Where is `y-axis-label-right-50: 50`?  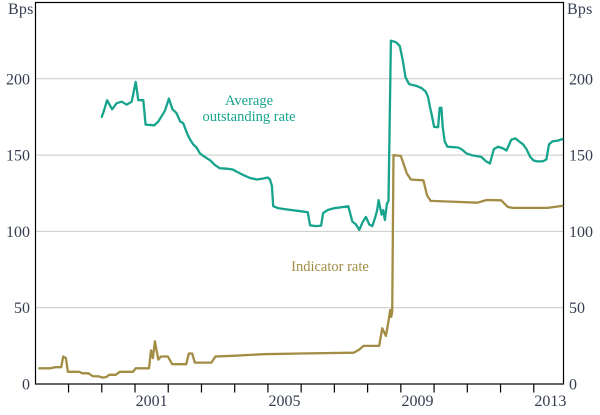
y-axis-label-right-50: 50 is located at coordinates (577, 308).